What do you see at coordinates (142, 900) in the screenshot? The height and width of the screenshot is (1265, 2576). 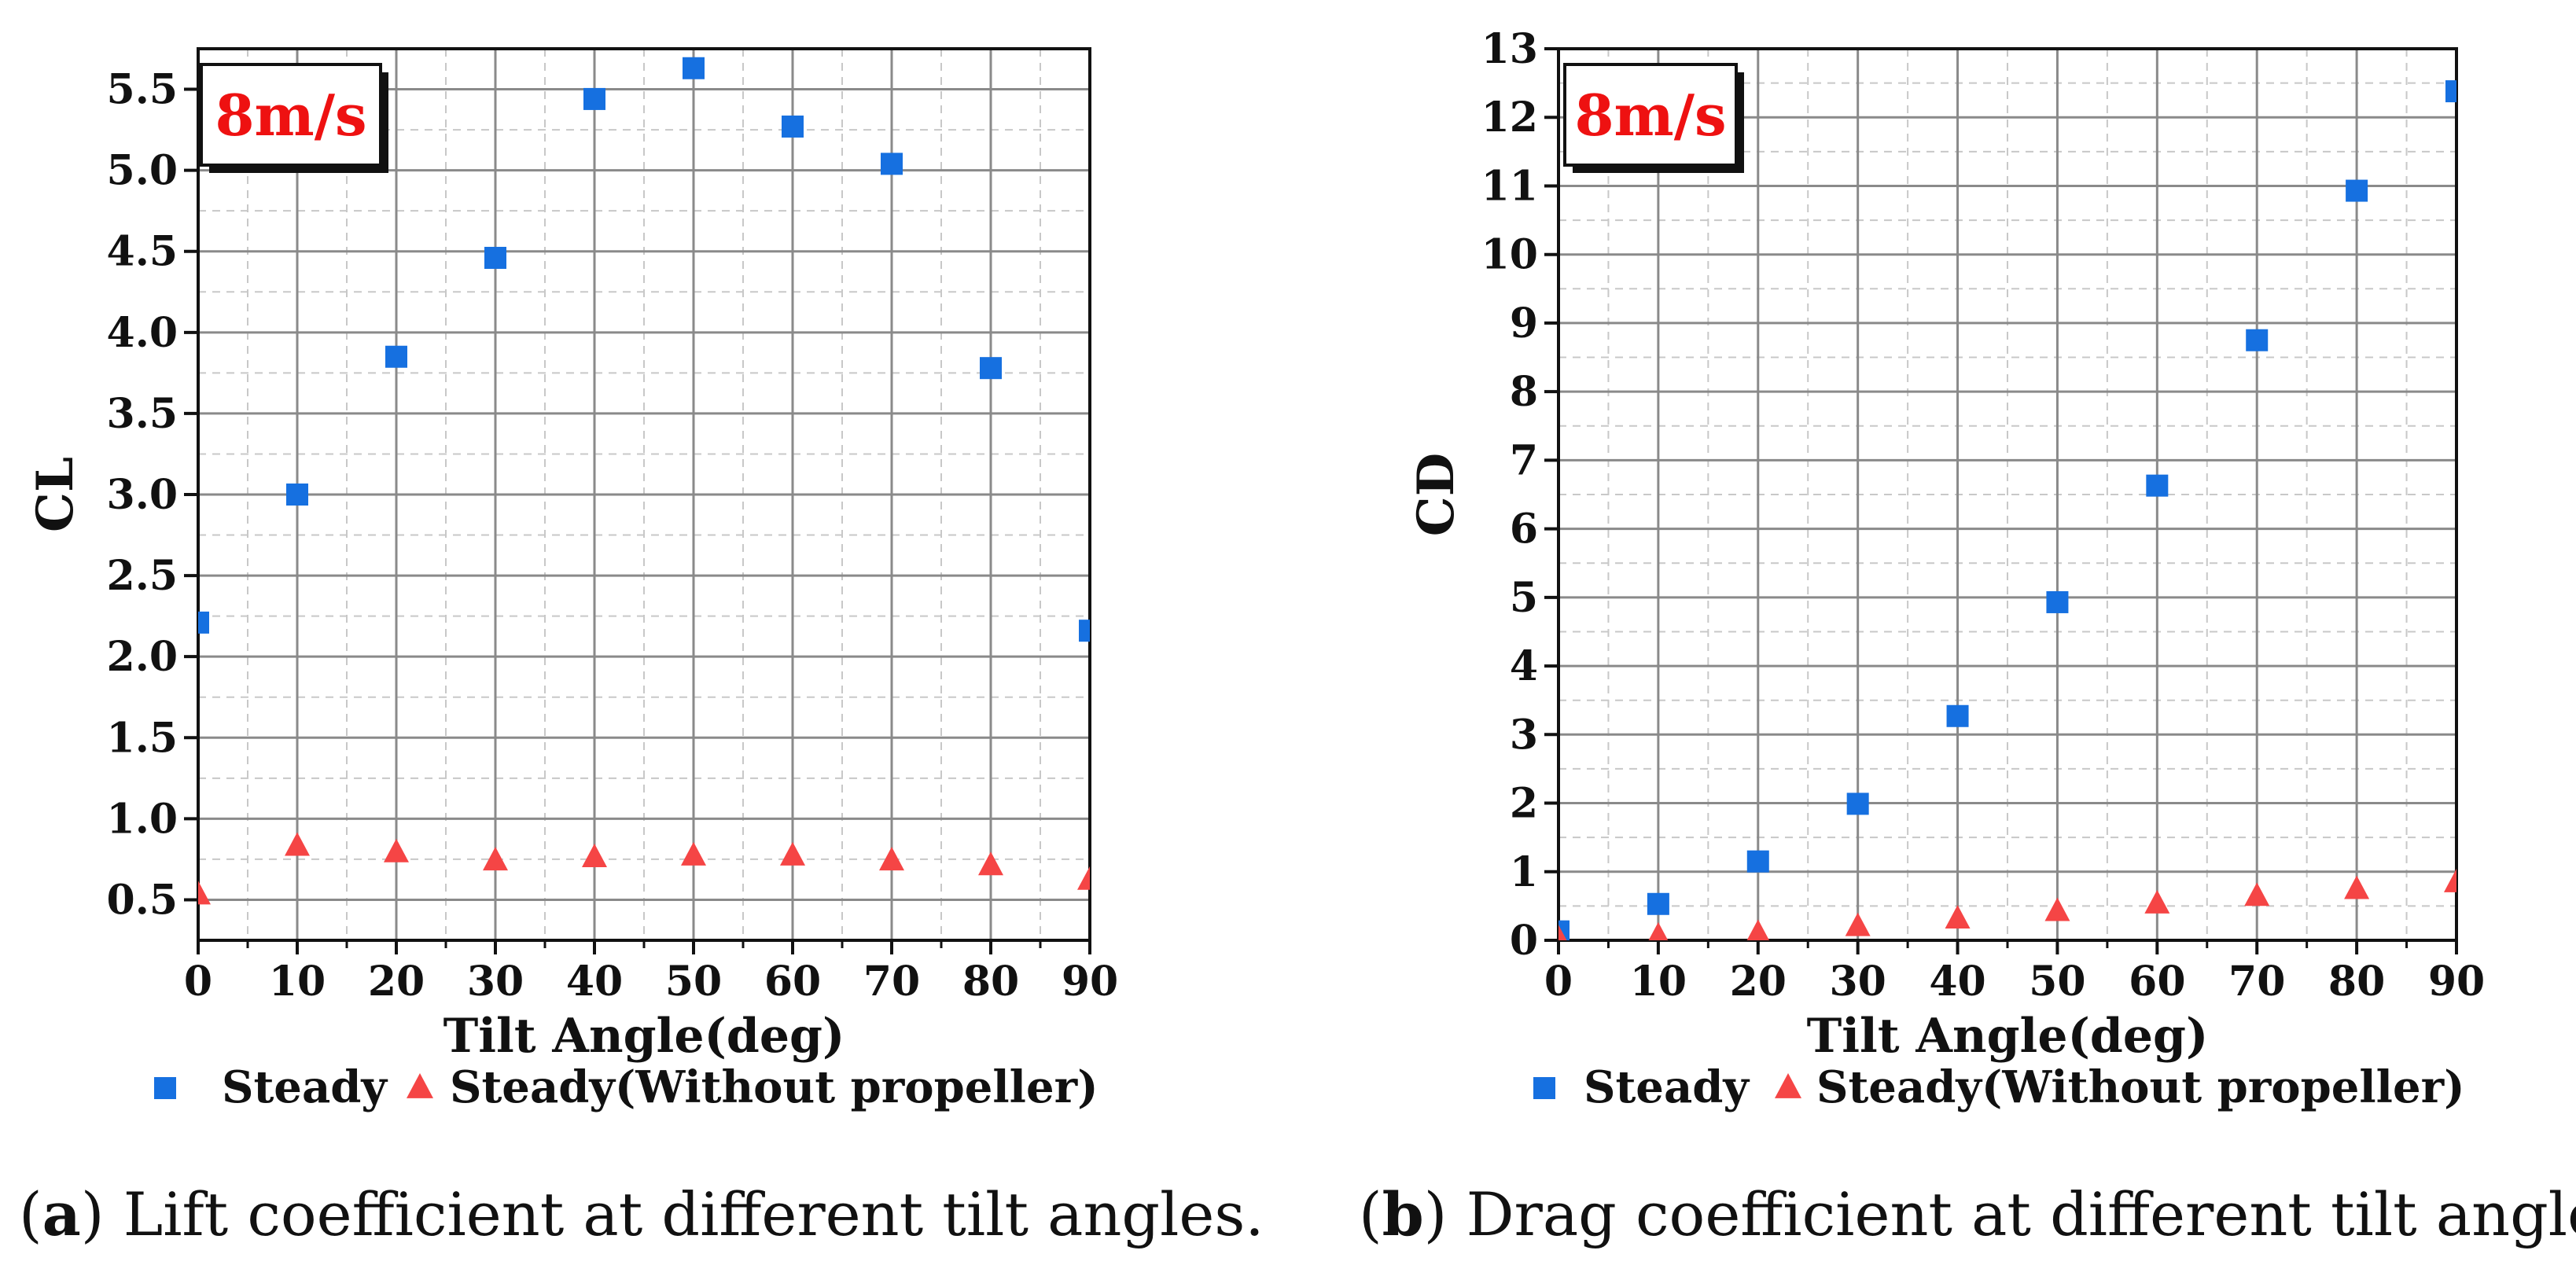 I see `y-tick-label: 0.5` at bounding box center [142, 900].